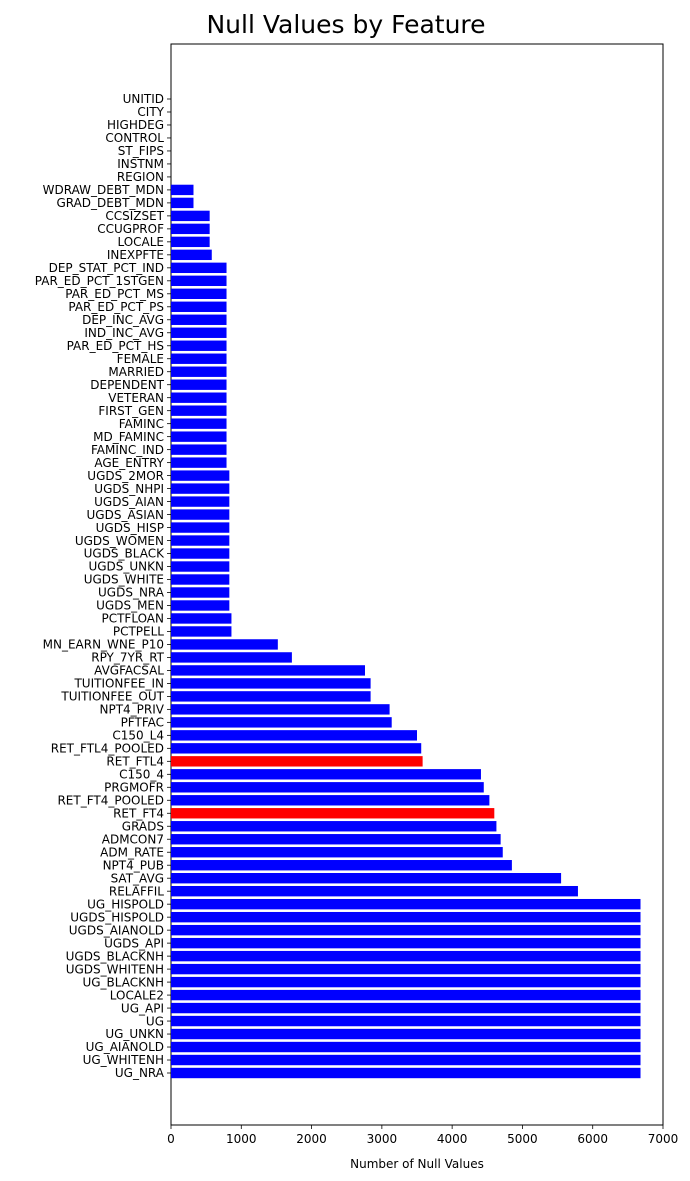  I want to click on bar-ugds-nra, so click(200, 592).